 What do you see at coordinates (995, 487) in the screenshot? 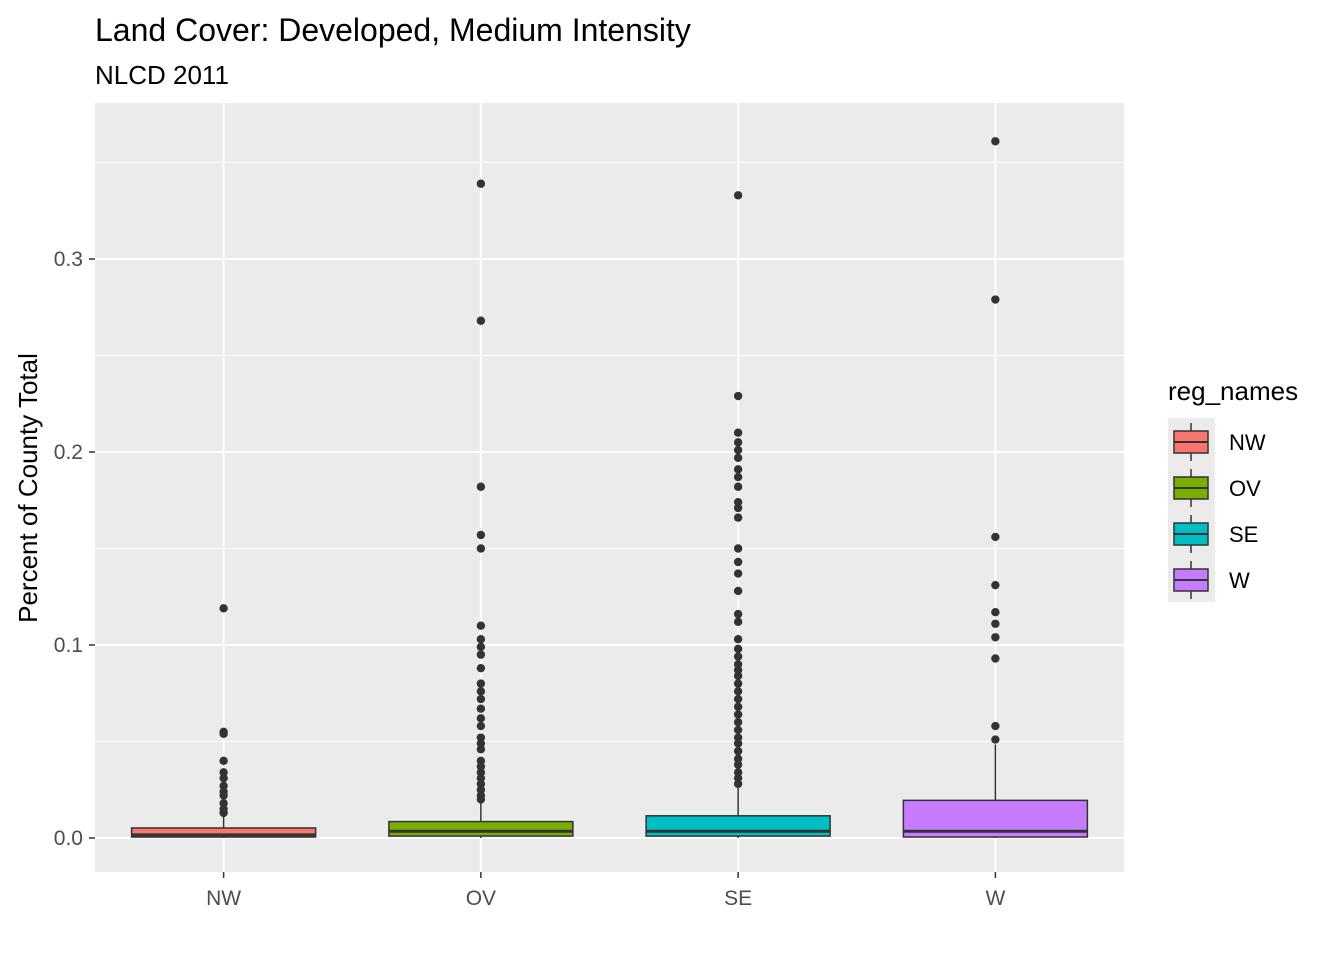
I see `box-w` at bounding box center [995, 487].